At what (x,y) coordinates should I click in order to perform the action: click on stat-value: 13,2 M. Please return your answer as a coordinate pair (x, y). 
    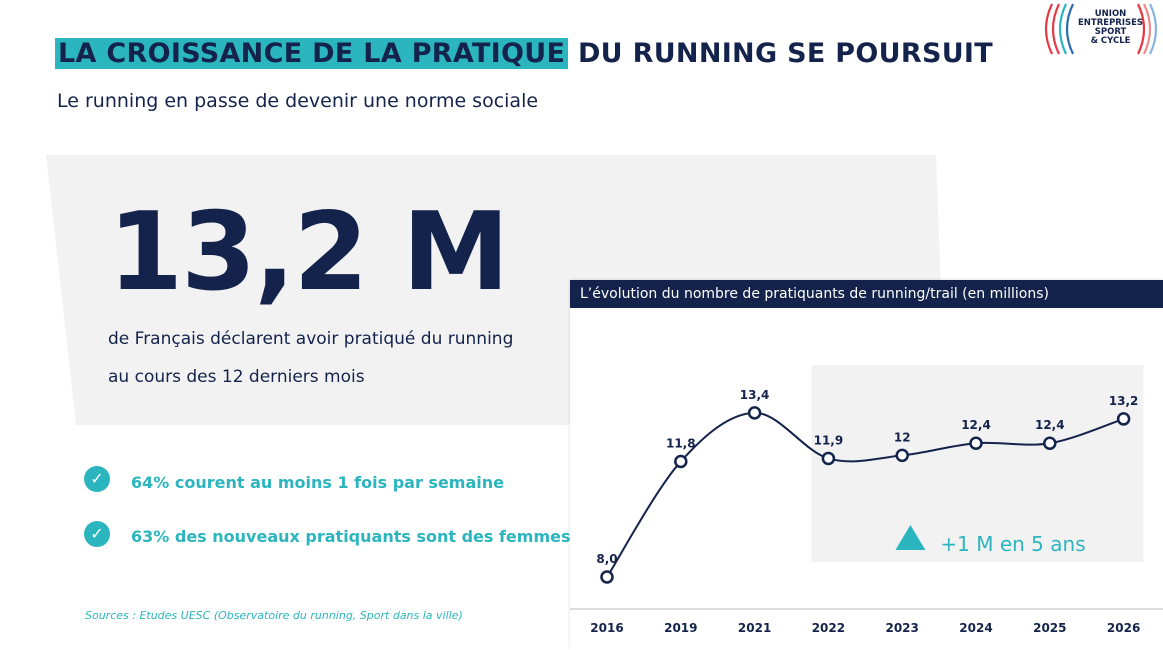
    Looking at the image, I should click on (309, 252).